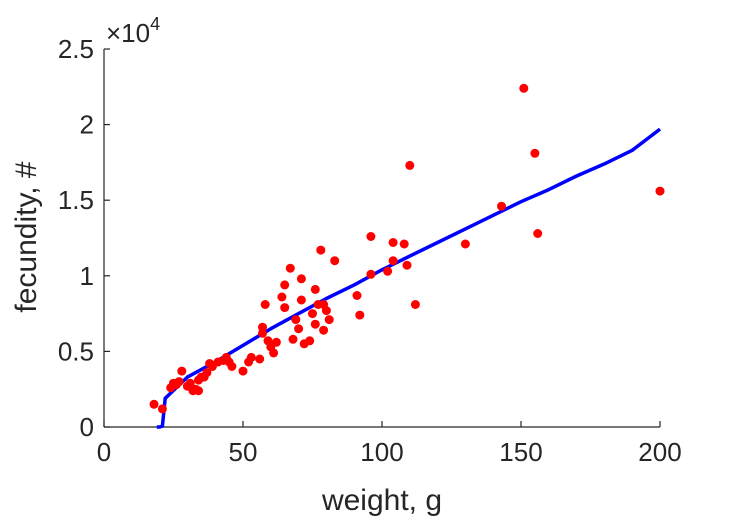 The width and height of the screenshot is (729, 521). Describe the element at coordinates (76, 200) in the screenshot. I see `y-tick-label: 1.5` at that location.